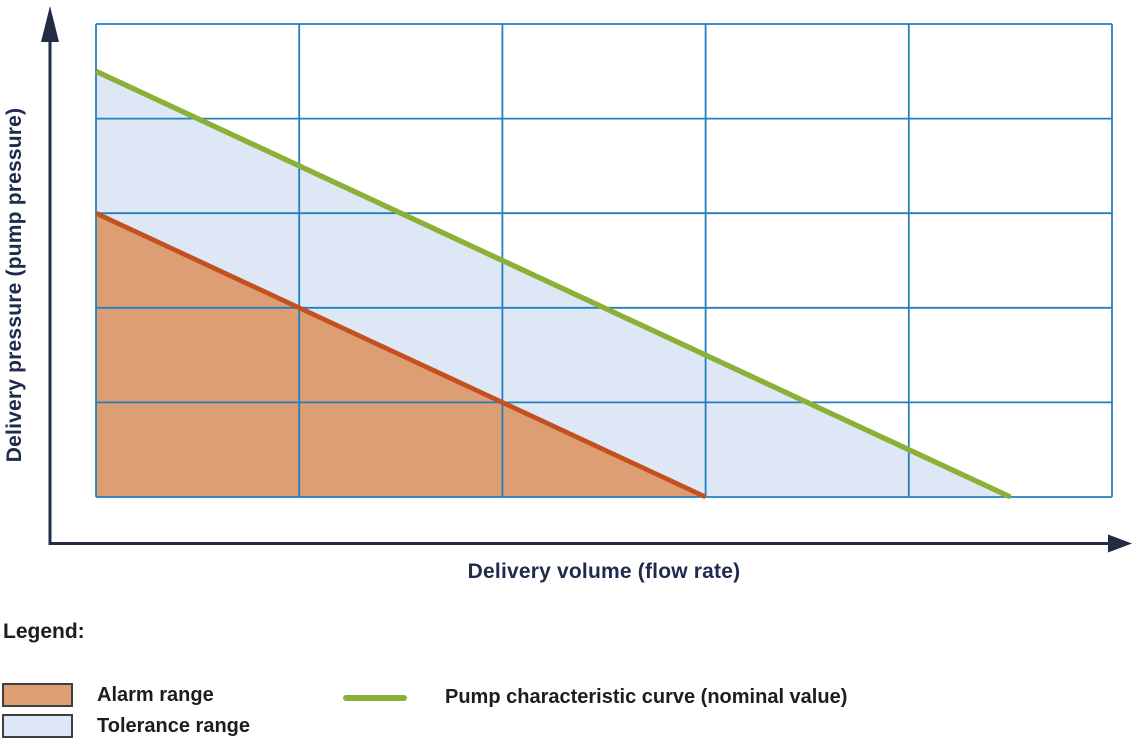 The height and width of the screenshot is (742, 1135). What do you see at coordinates (604, 571) in the screenshot?
I see `x-axis-label: Delivery volume (flow rate)` at bounding box center [604, 571].